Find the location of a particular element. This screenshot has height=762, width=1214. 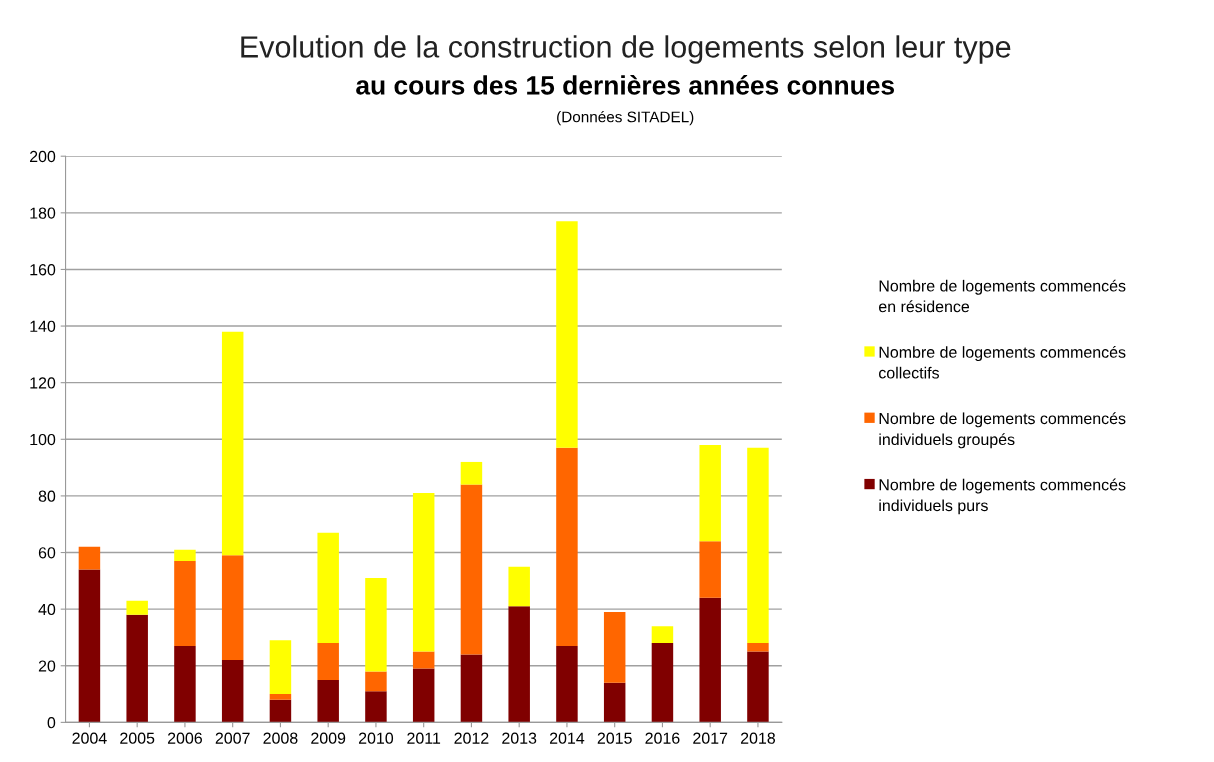

x-tick-label: 2017 is located at coordinates (710, 738).